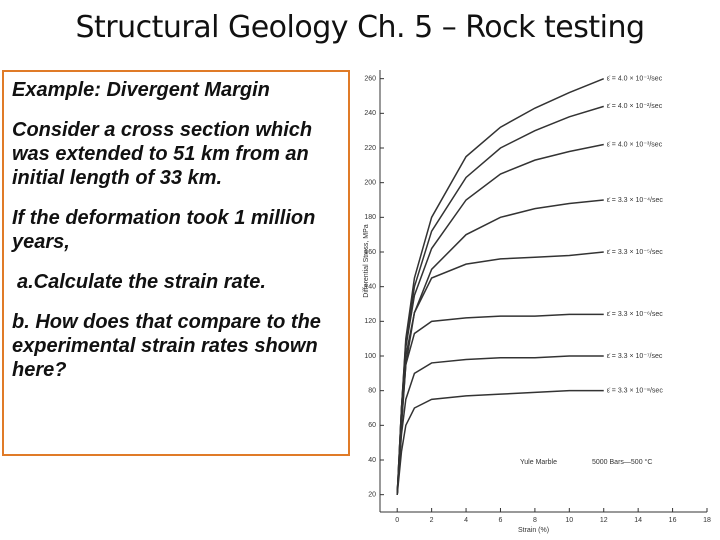  I want to click on x-tick-label: 6, so click(501, 520).